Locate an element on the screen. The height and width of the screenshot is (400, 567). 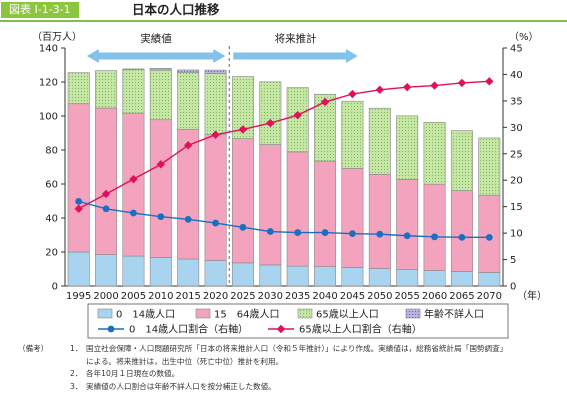
x-tick-label: 2020 is located at coordinates (215, 296).